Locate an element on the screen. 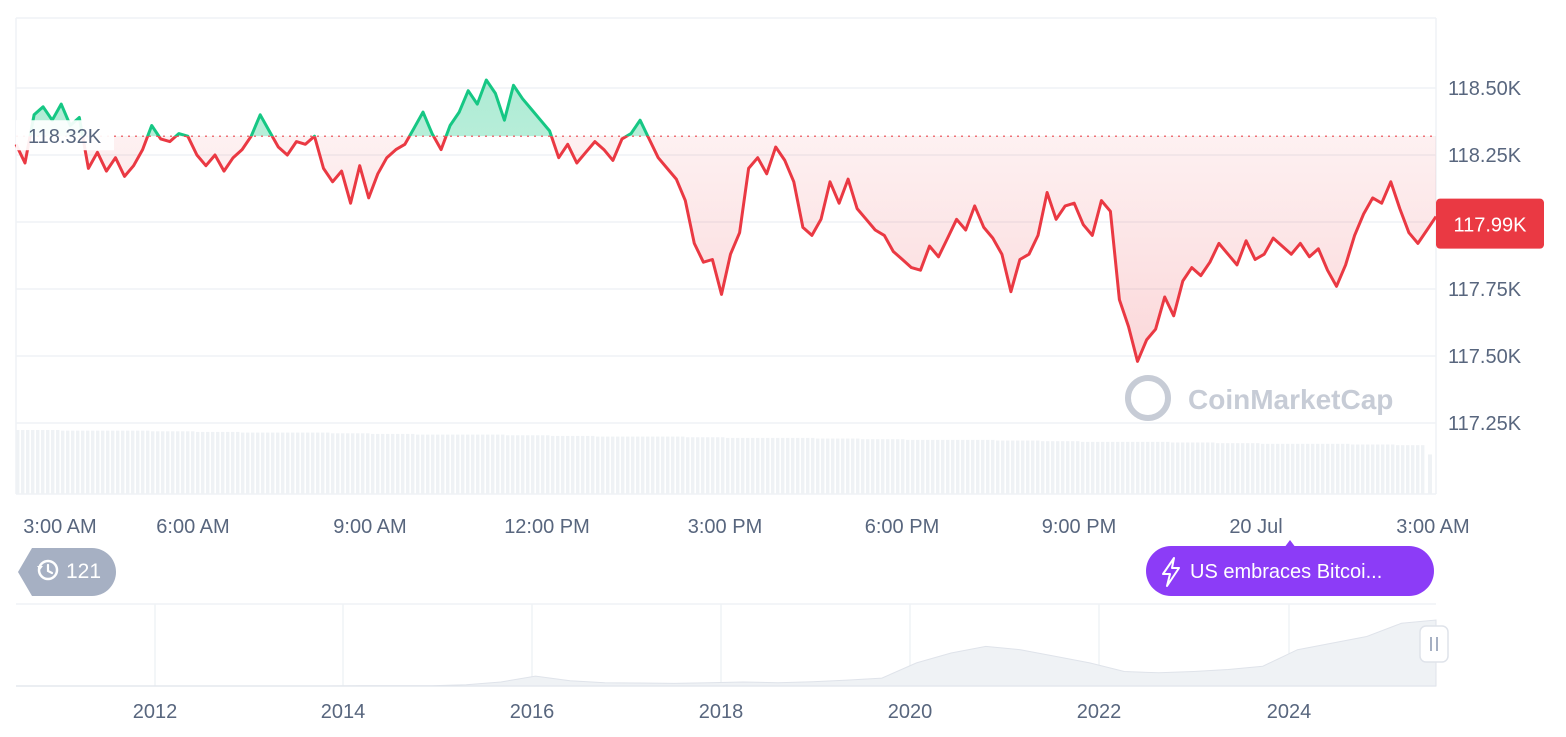 The height and width of the screenshot is (737, 1566). watermark: CoinMarketCap is located at coordinates (1259, 398).